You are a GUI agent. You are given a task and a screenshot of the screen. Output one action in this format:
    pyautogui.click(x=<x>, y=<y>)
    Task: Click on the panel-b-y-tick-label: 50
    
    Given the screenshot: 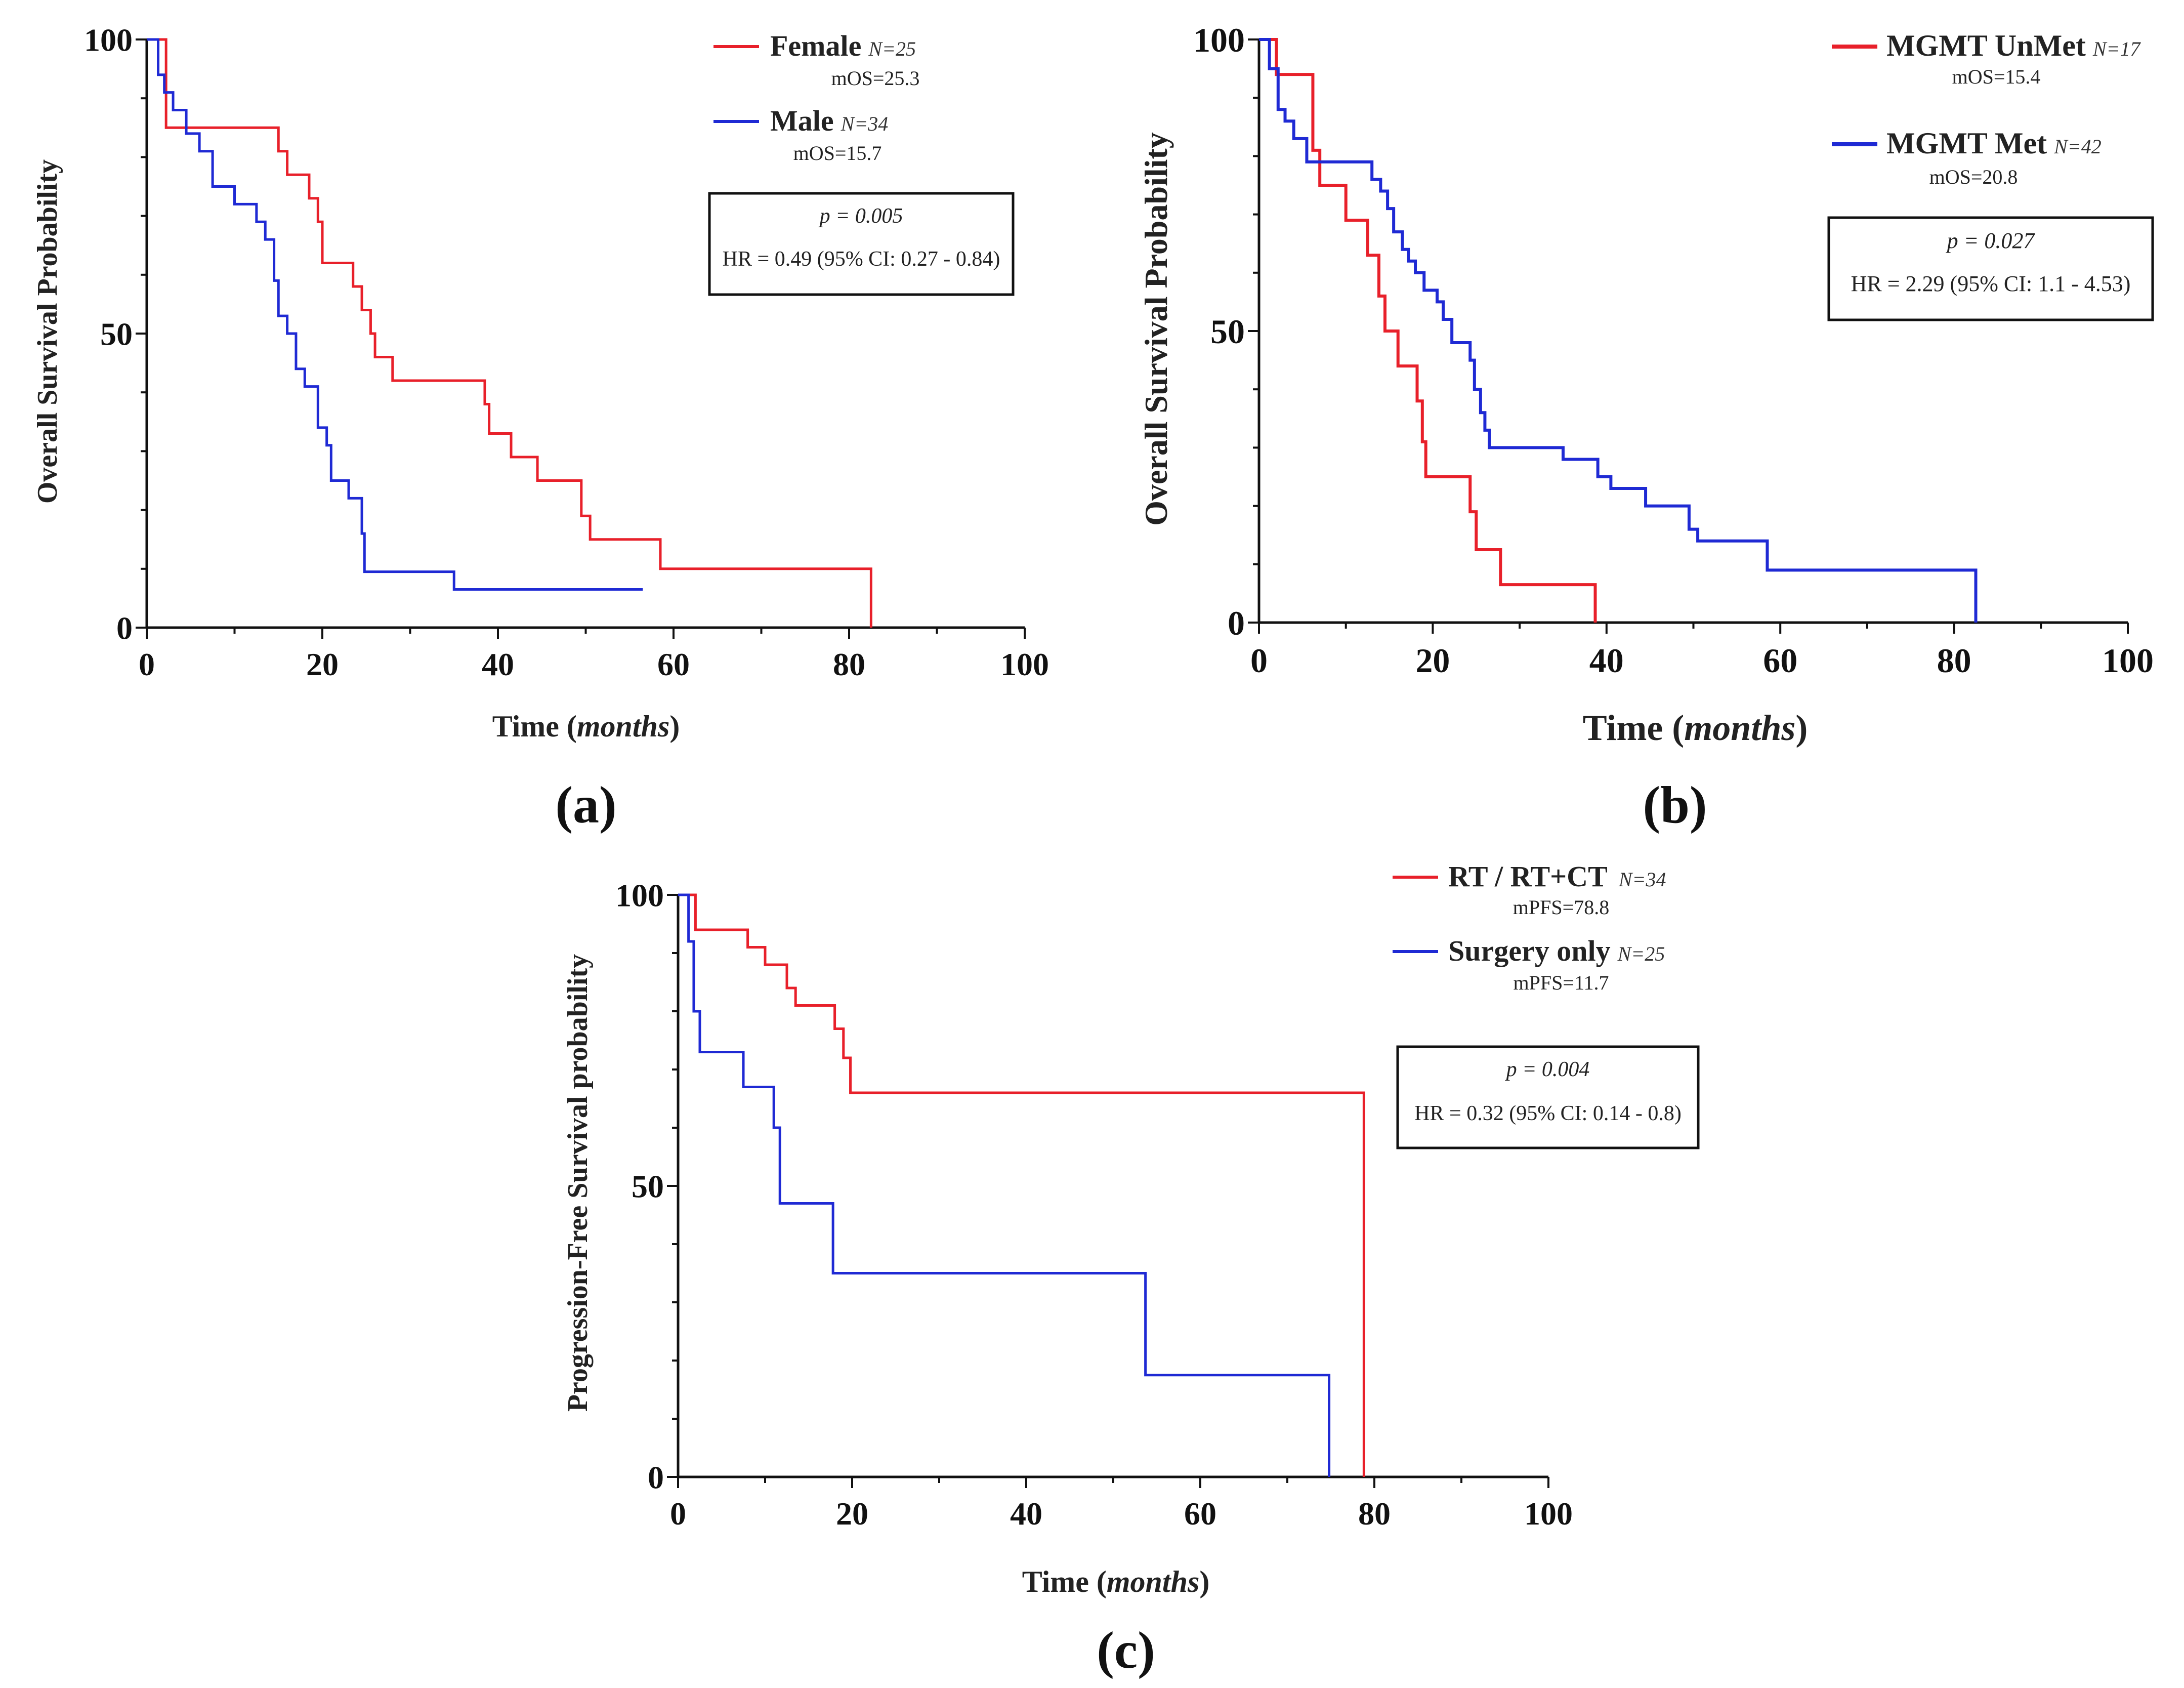 What is the action you would take?
    pyautogui.click(x=1227, y=331)
    